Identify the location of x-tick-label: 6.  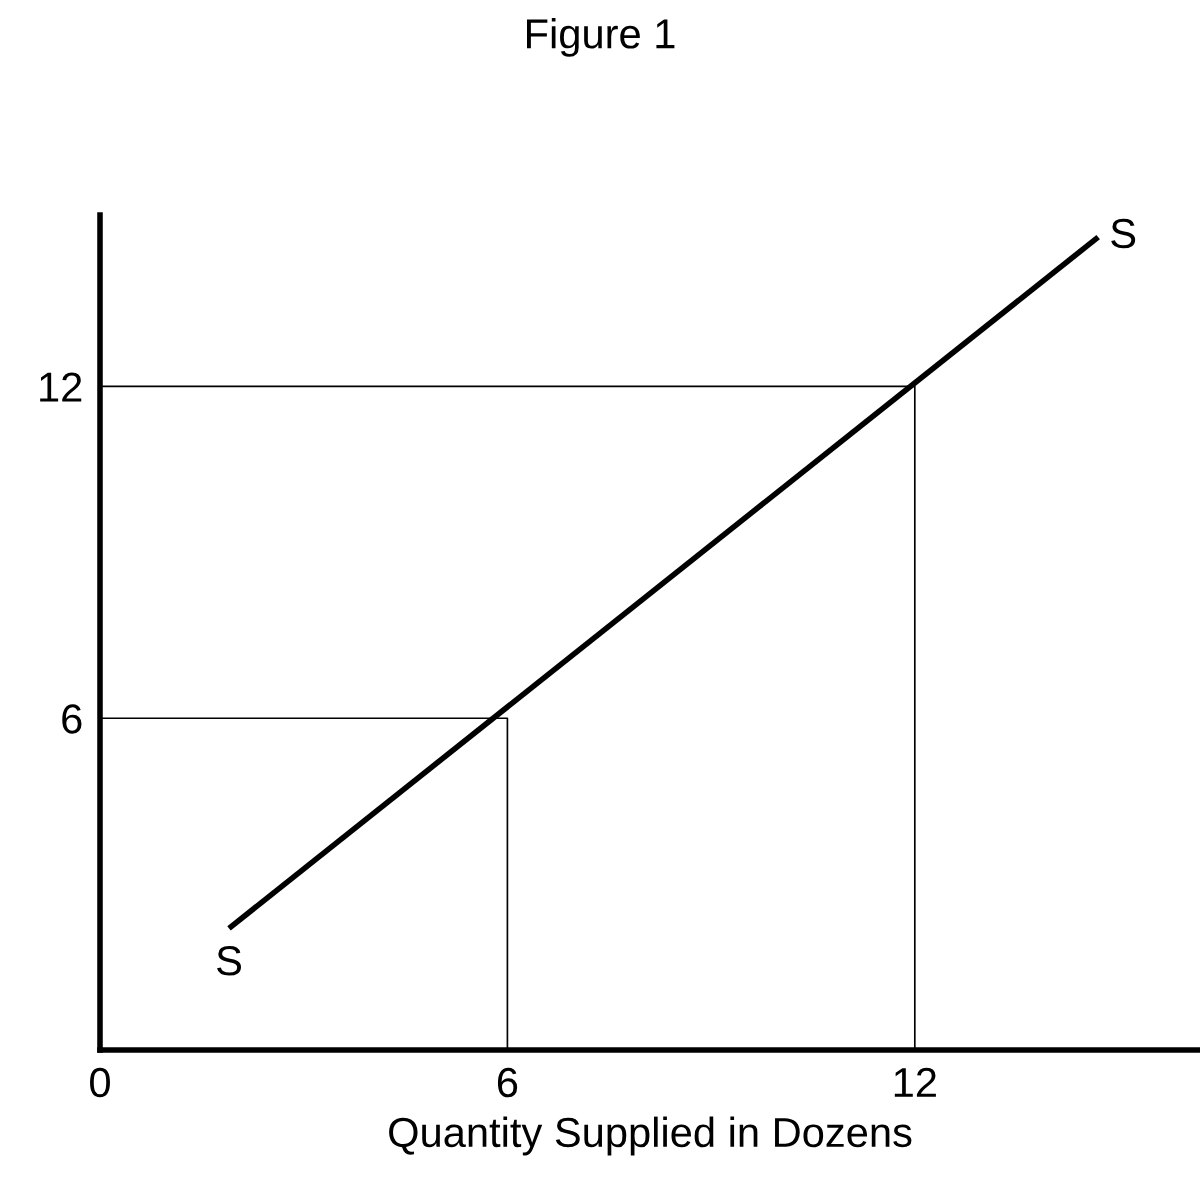
(507, 1082).